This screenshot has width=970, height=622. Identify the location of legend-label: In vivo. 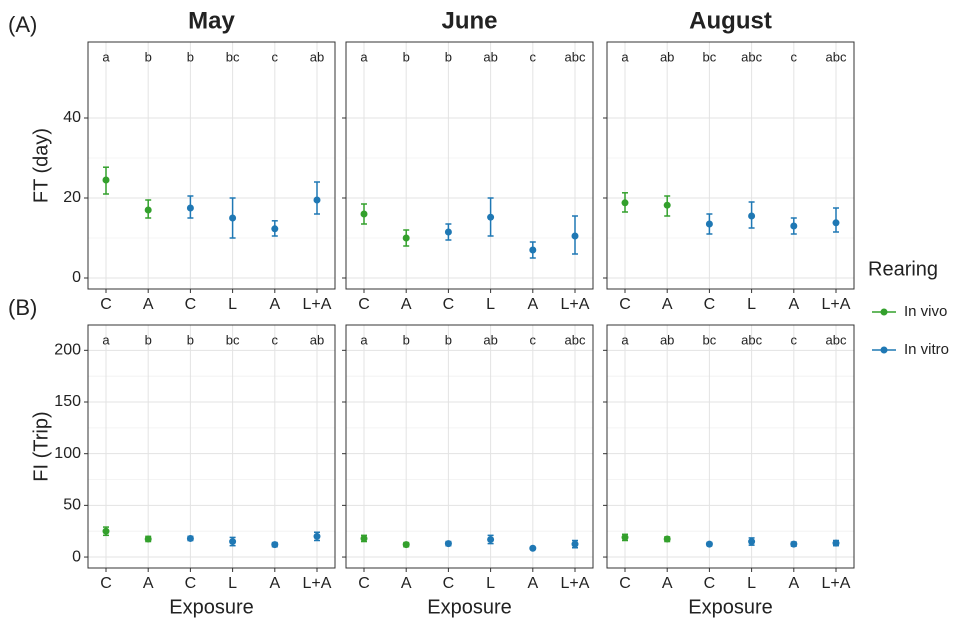
(925, 311).